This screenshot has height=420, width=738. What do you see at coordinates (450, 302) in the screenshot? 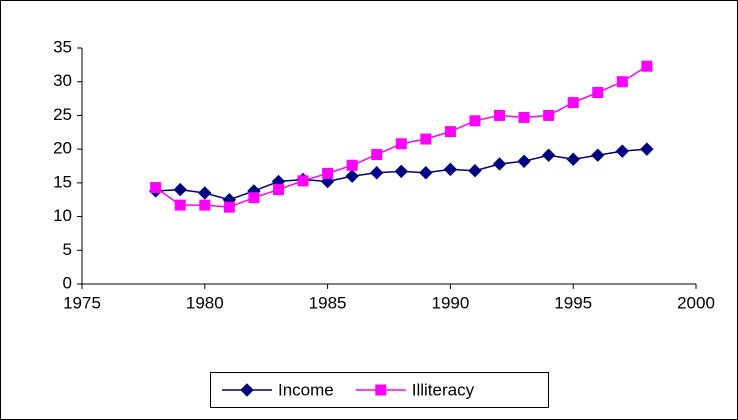
I see `x-tick-label: 1990` at bounding box center [450, 302].